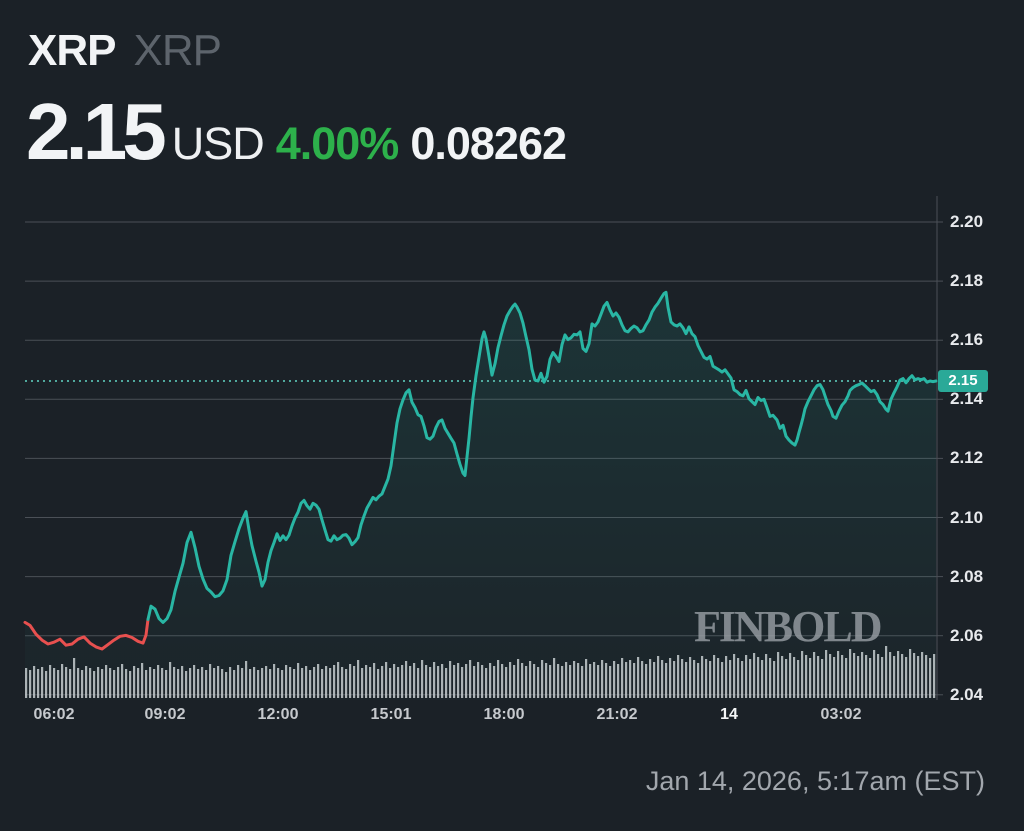 Image resolution: width=1024 pixels, height=831 pixels. What do you see at coordinates (218, 143) in the screenshot?
I see `price-currency: USD` at bounding box center [218, 143].